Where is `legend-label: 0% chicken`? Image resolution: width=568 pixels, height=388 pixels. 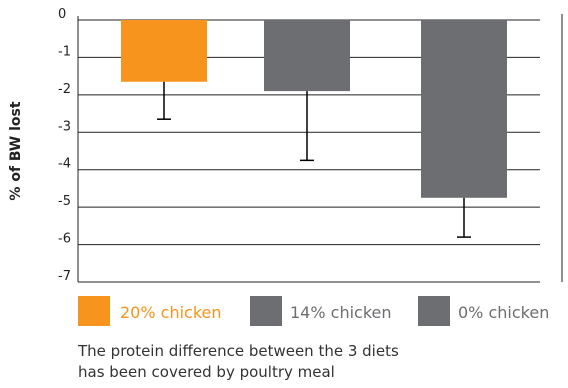 legend-label: 0% chicken is located at coordinates (503, 312).